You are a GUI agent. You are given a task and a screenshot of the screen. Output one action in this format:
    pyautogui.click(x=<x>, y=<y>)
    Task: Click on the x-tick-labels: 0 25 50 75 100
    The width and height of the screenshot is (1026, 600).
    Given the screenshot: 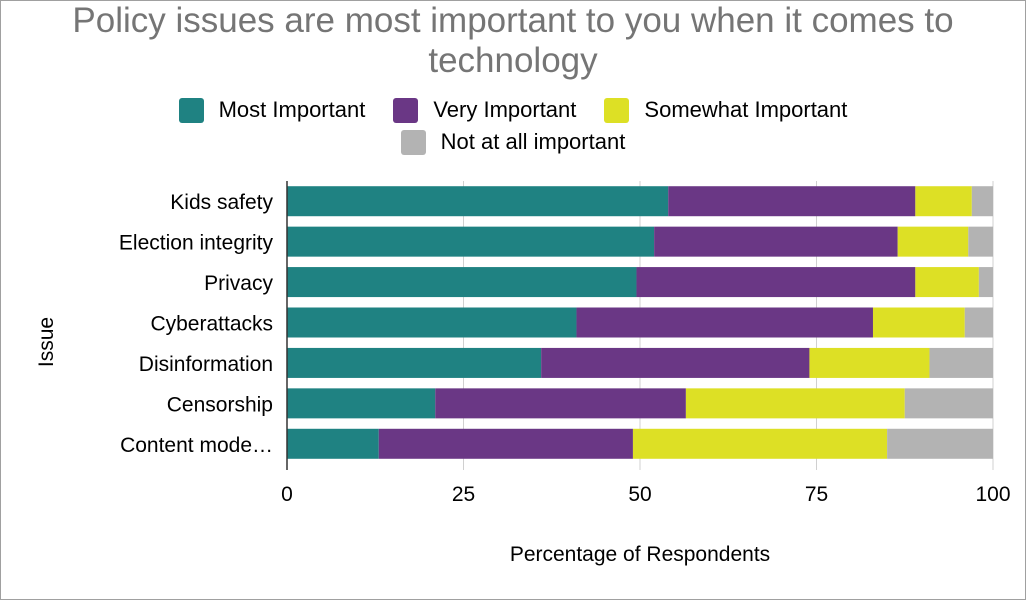 What is the action you would take?
    pyautogui.click(x=645, y=494)
    